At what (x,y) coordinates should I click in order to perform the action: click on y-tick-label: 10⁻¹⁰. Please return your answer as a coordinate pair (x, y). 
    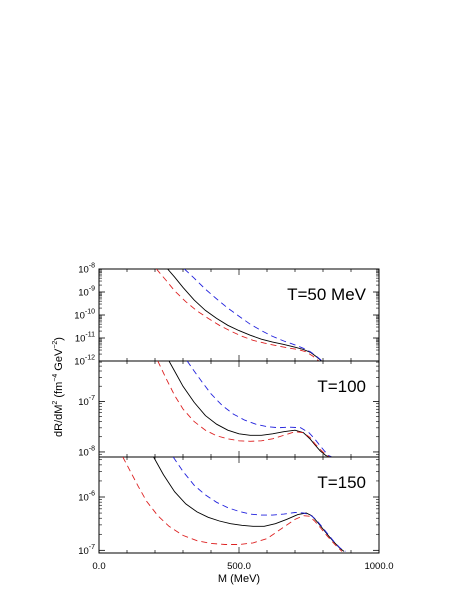
    Looking at the image, I should click on (84, 315).